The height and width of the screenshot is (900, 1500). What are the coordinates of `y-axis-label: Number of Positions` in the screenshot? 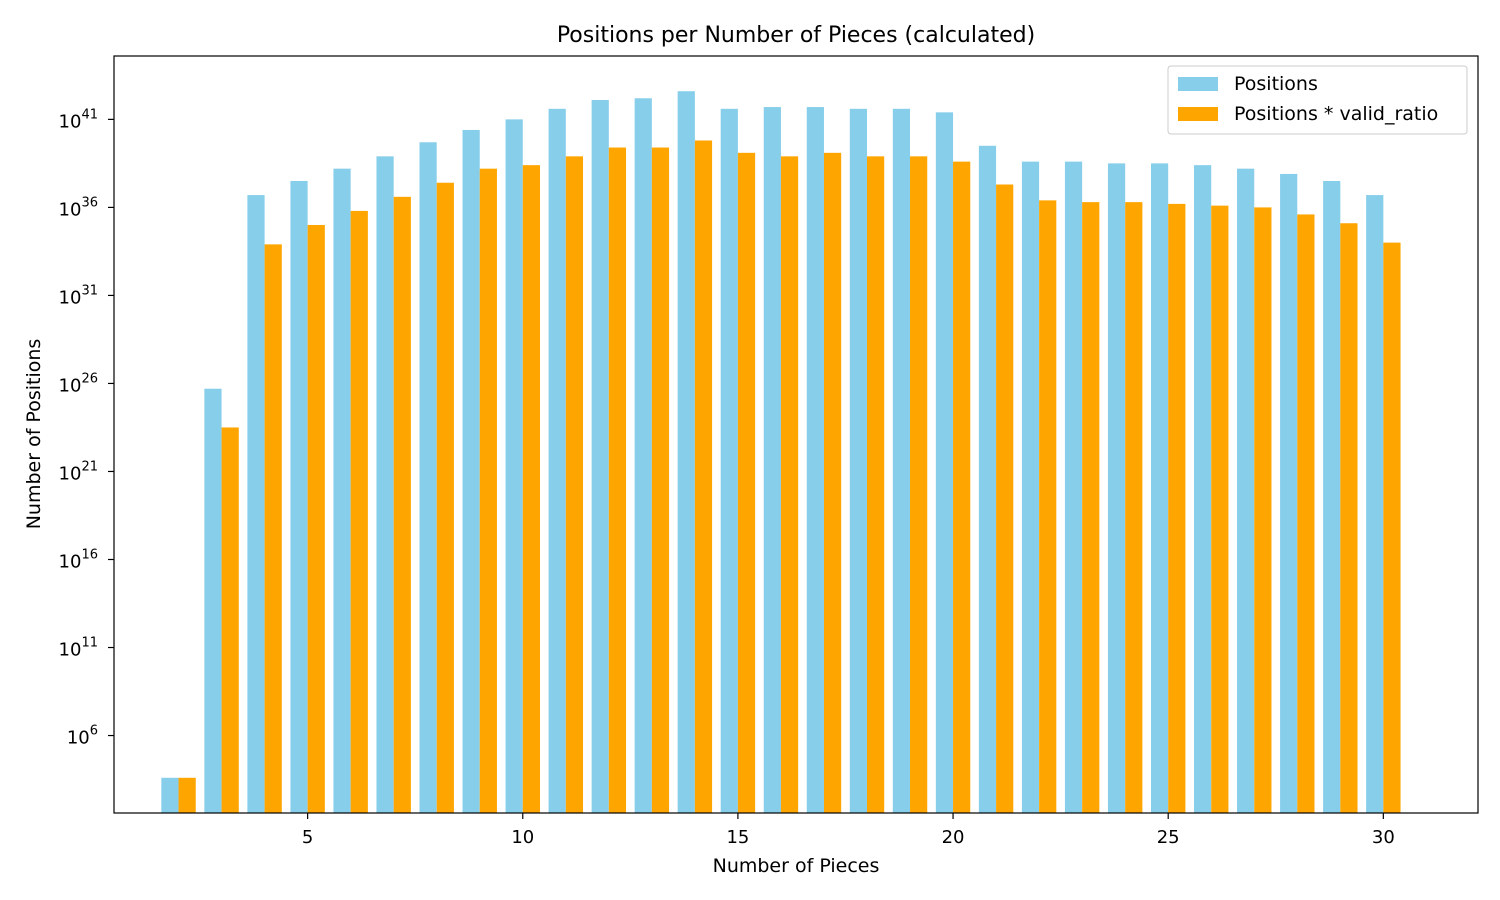 It's located at (34, 434).